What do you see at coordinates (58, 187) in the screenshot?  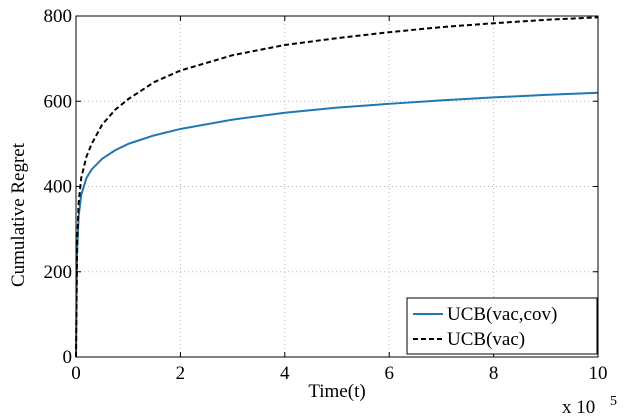 I see `y-tick-label: 400` at bounding box center [58, 187].